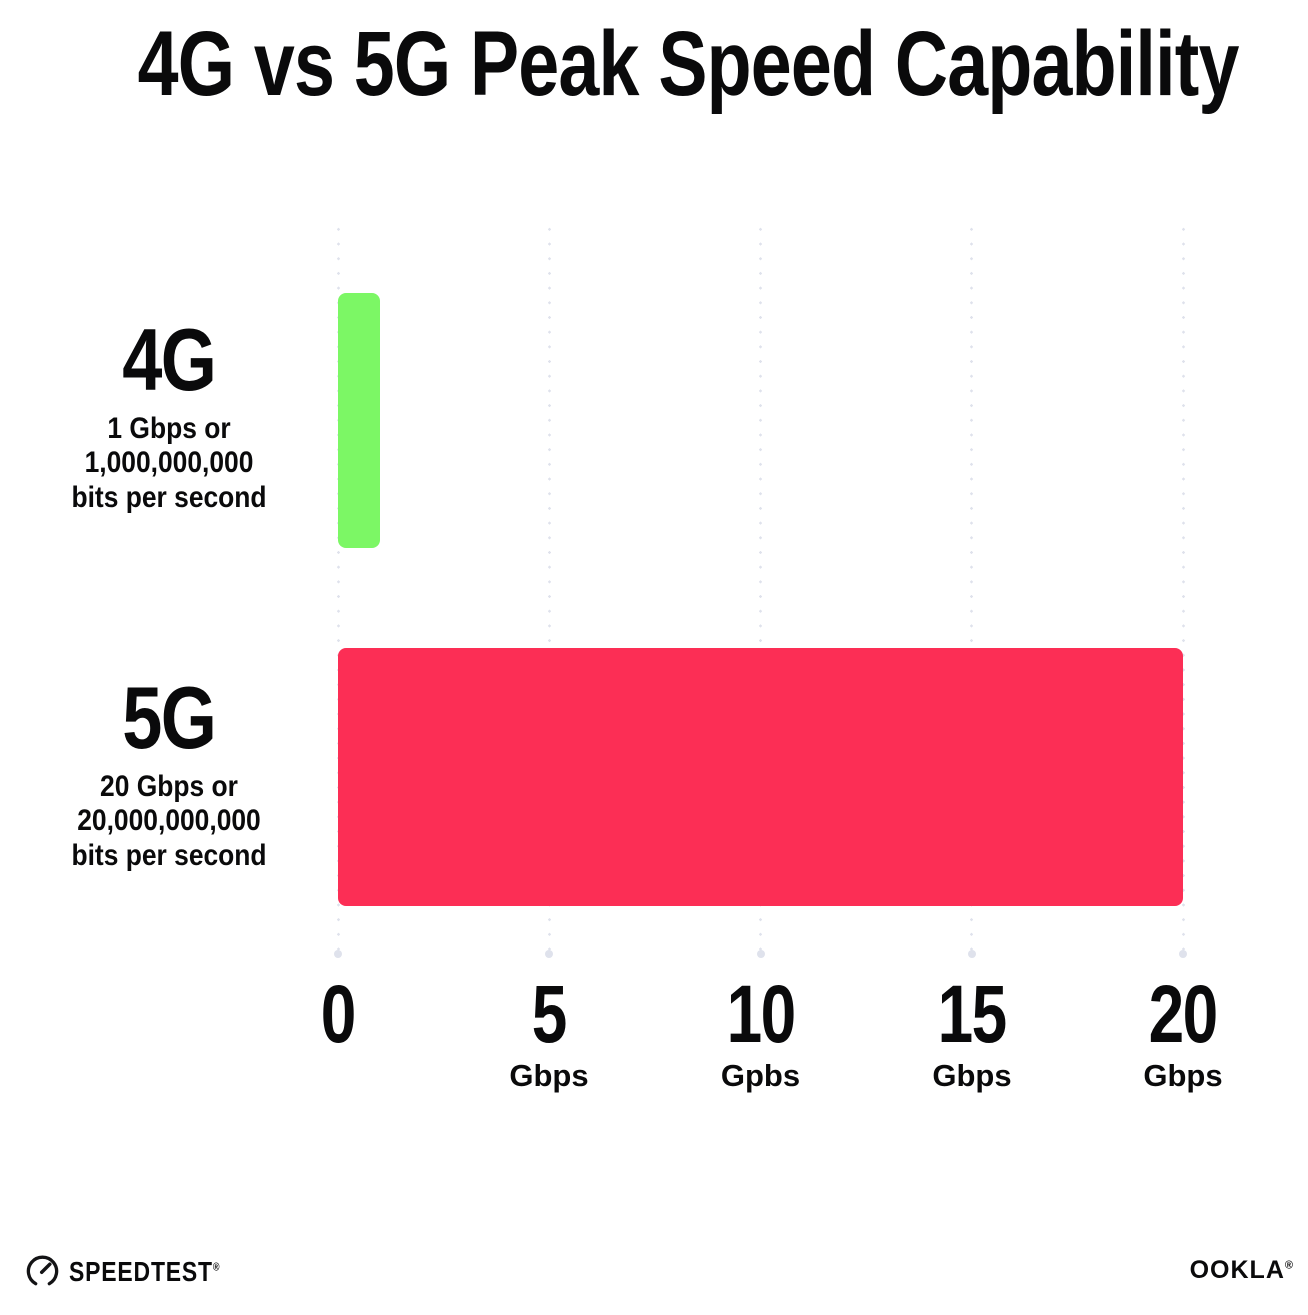 The width and height of the screenshot is (1308, 1315). I want to click on speedtest-logo: SPEEDTEST®, so click(139, 1271).